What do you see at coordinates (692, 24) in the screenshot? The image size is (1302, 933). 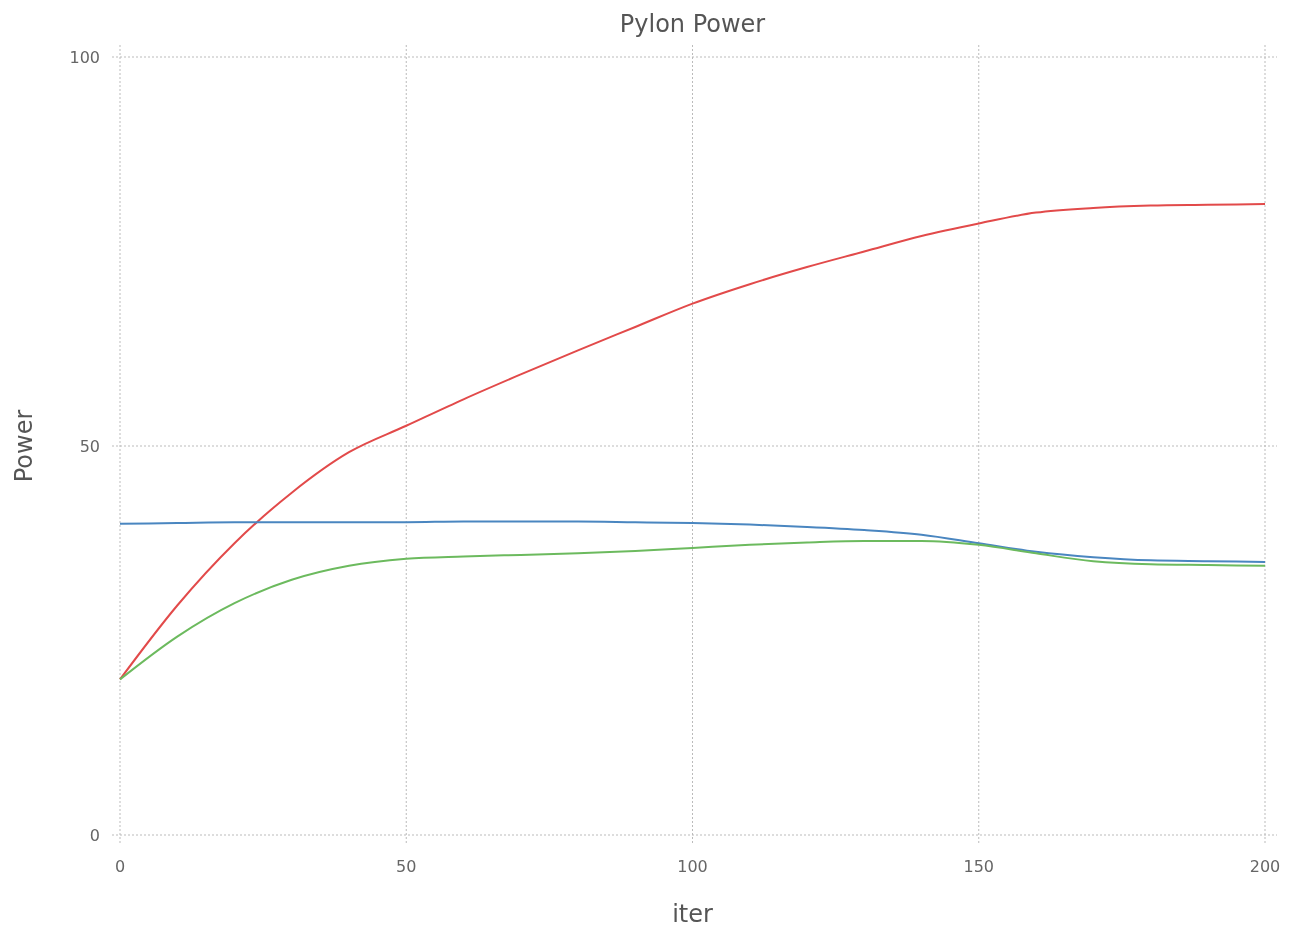 I see `chart-title: Pylon Power` at bounding box center [692, 24].